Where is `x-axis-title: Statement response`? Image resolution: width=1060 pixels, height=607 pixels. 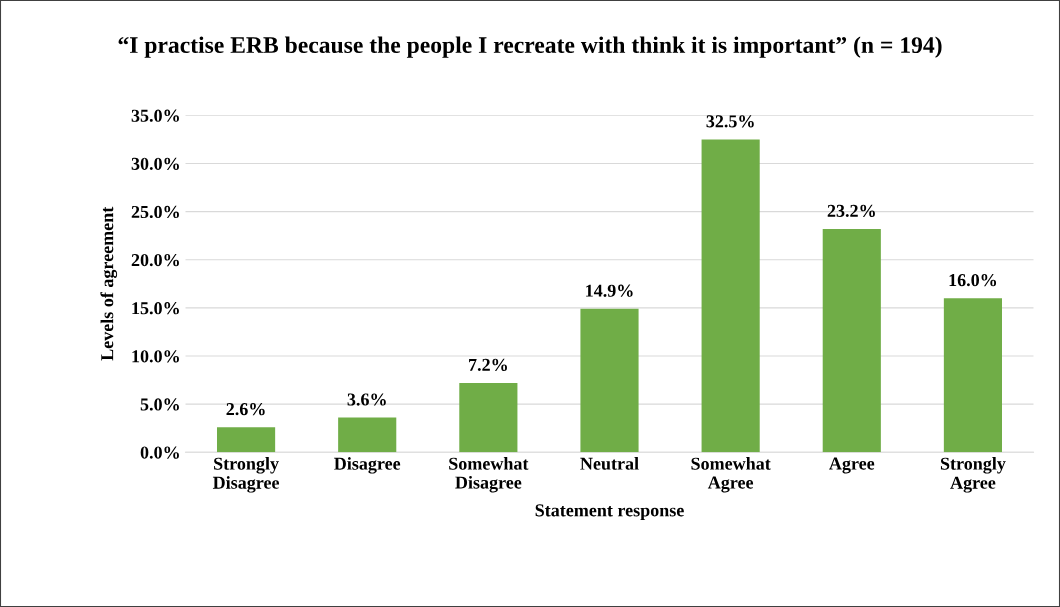 x-axis-title: Statement response is located at coordinates (609, 512).